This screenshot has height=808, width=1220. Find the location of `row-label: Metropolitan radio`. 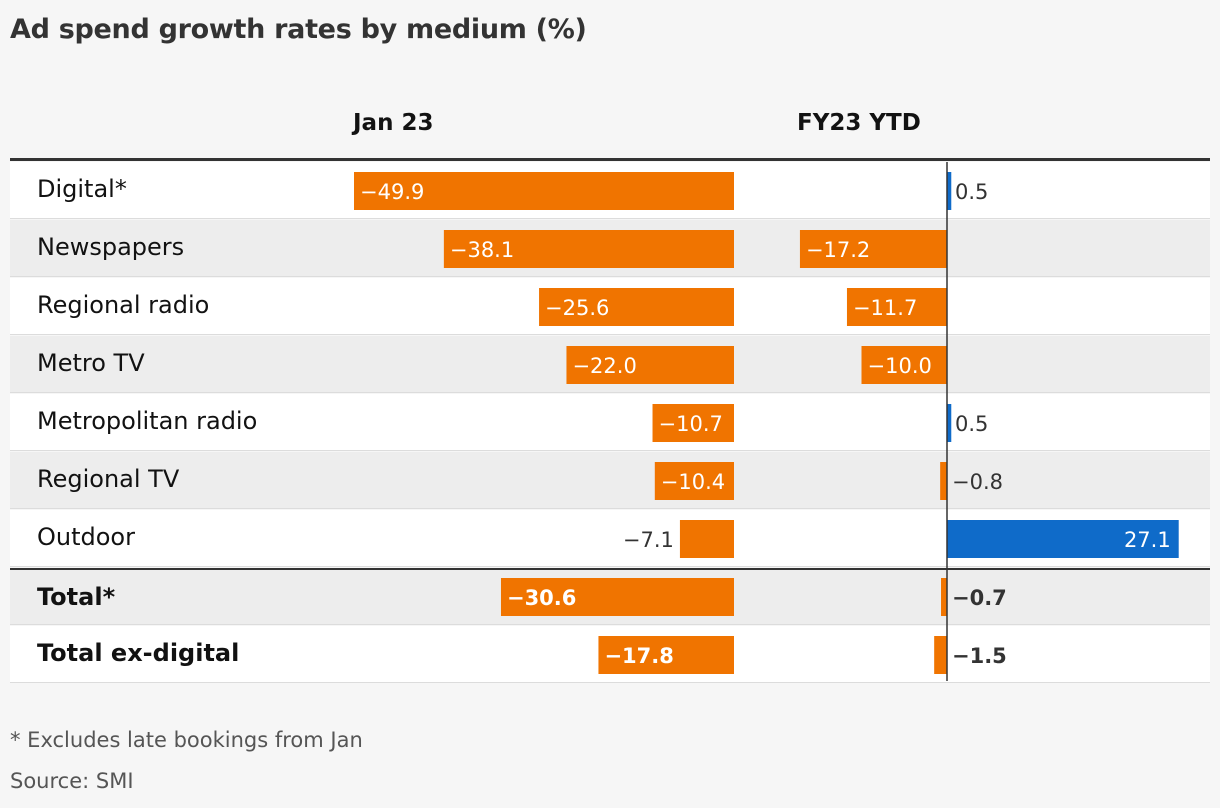

row-label: Metropolitan radio is located at coordinates (147, 421).